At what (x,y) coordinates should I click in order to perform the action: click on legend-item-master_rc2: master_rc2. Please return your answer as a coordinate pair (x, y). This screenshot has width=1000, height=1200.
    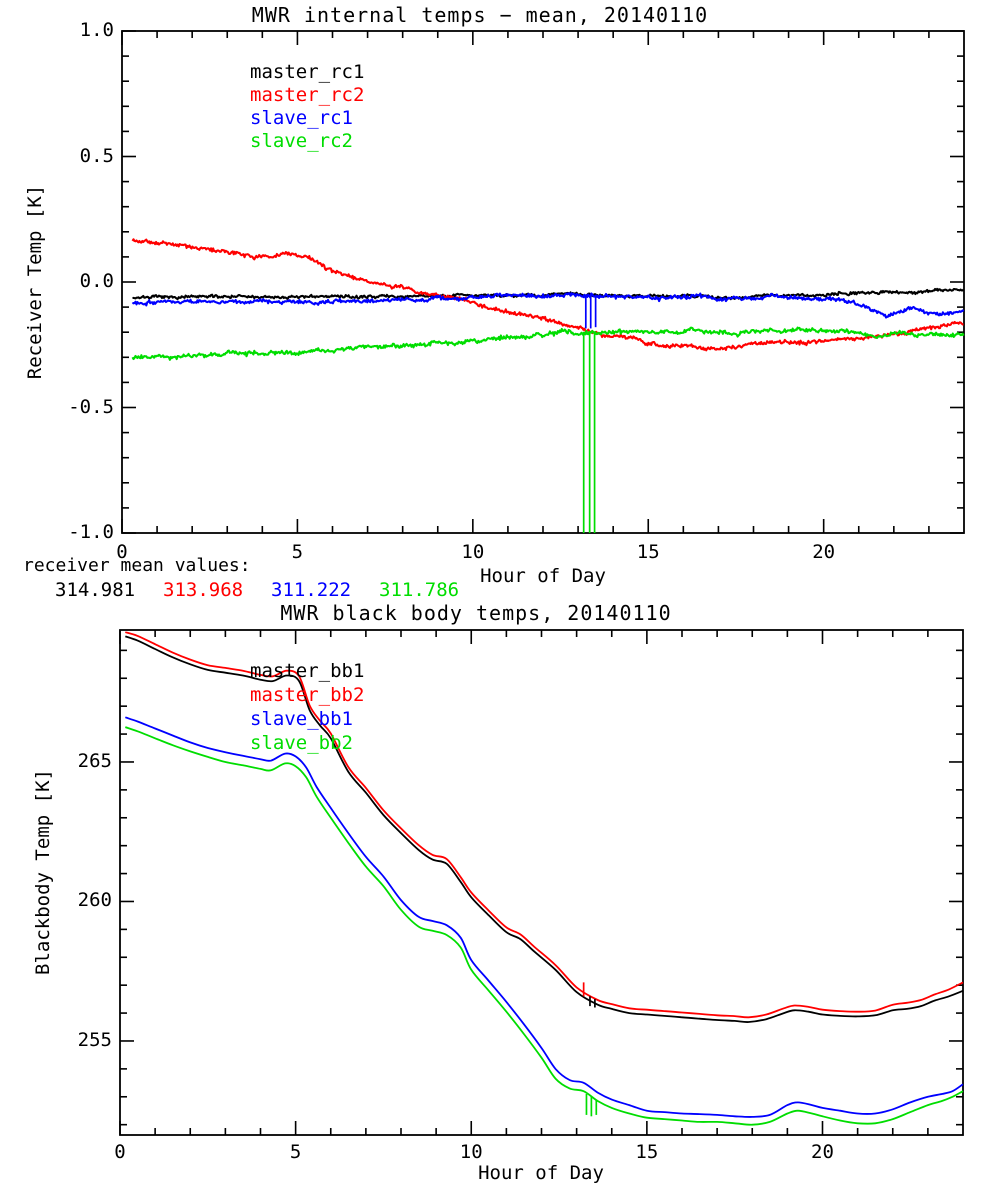
    Looking at the image, I should click on (307, 95).